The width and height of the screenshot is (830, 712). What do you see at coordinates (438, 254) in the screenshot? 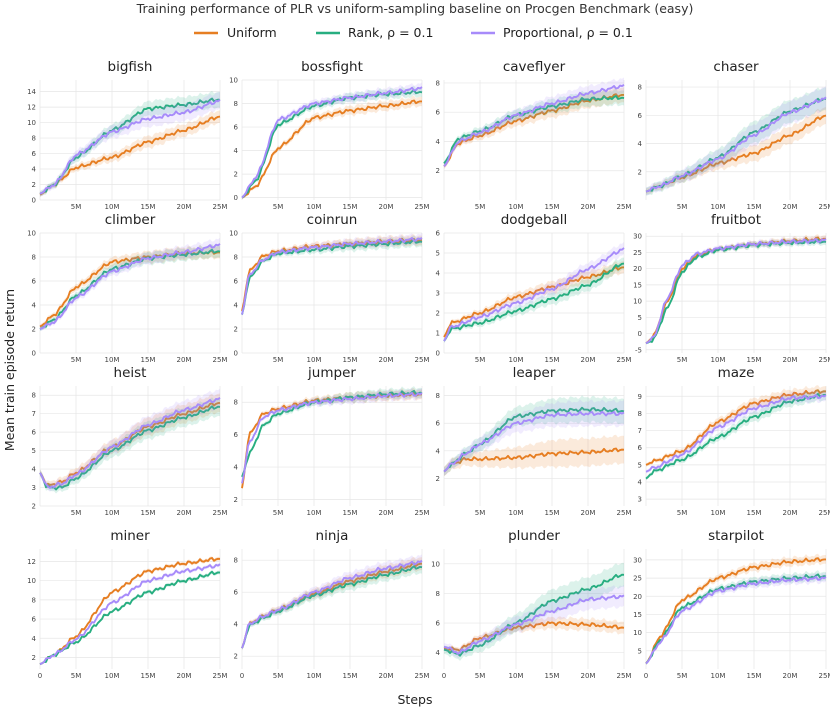
I see `y-tick-label: 5` at bounding box center [438, 254].